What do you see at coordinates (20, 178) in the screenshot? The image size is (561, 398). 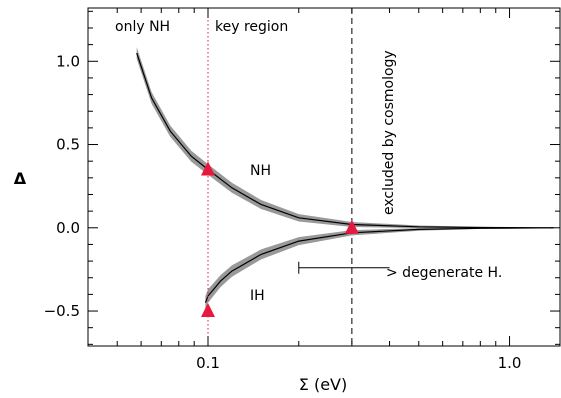 I see `y-axis-title: Δ` at bounding box center [20, 178].